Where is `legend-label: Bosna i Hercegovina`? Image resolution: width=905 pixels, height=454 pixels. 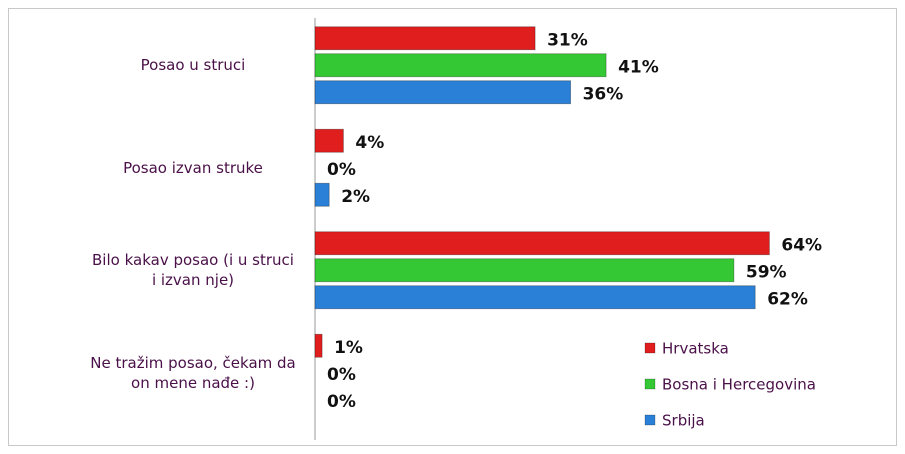
legend-label: Bosna i Hercegovina is located at coordinates (739, 385).